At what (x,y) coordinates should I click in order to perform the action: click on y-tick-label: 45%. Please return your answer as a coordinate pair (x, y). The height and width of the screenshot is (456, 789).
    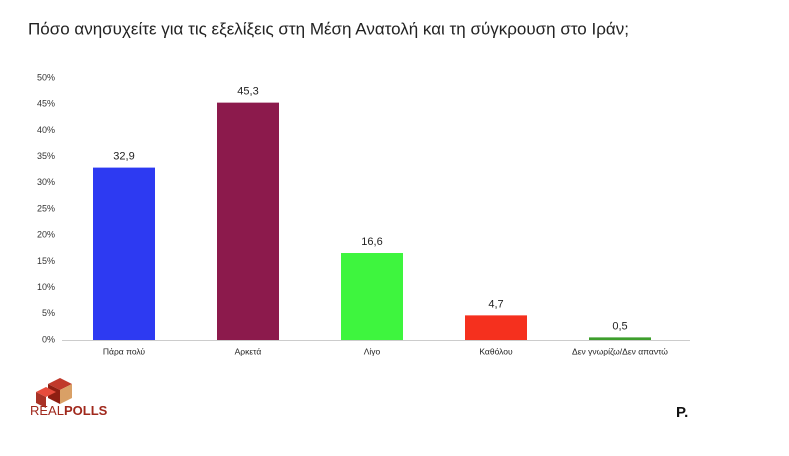
    Looking at the image, I should click on (46, 104).